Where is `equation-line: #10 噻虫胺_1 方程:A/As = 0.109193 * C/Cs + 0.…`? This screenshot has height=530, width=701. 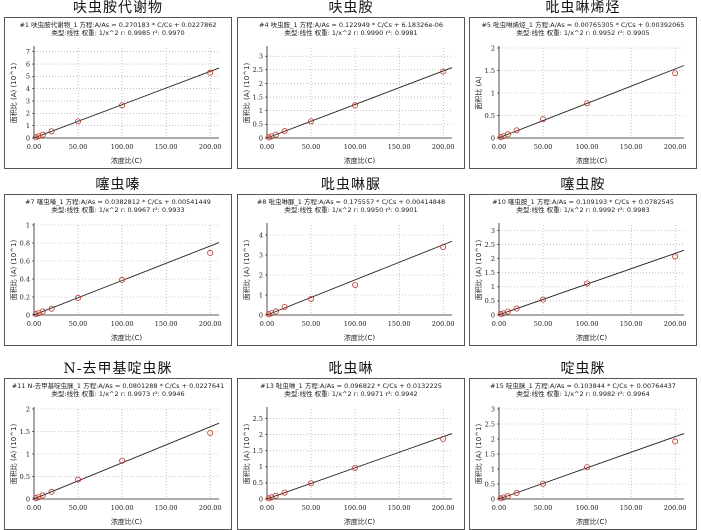
equation-line: #10 噻虫胺_1 方程:A/As = 0.109193 * C/Cs + 0.… is located at coordinates (583, 202).